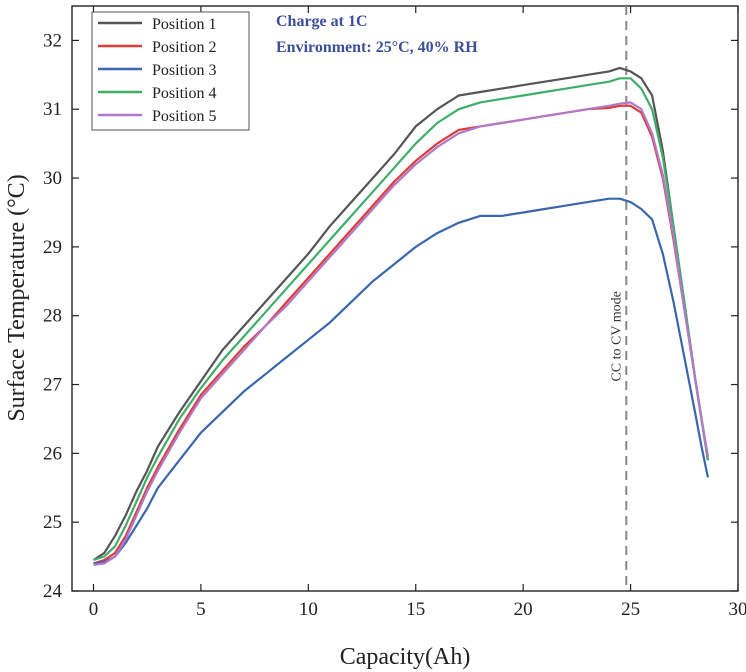 The height and width of the screenshot is (672, 746). Describe the element at coordinates (308, 609) in the screenshot. I see `x-tick-label: 10` at that location.